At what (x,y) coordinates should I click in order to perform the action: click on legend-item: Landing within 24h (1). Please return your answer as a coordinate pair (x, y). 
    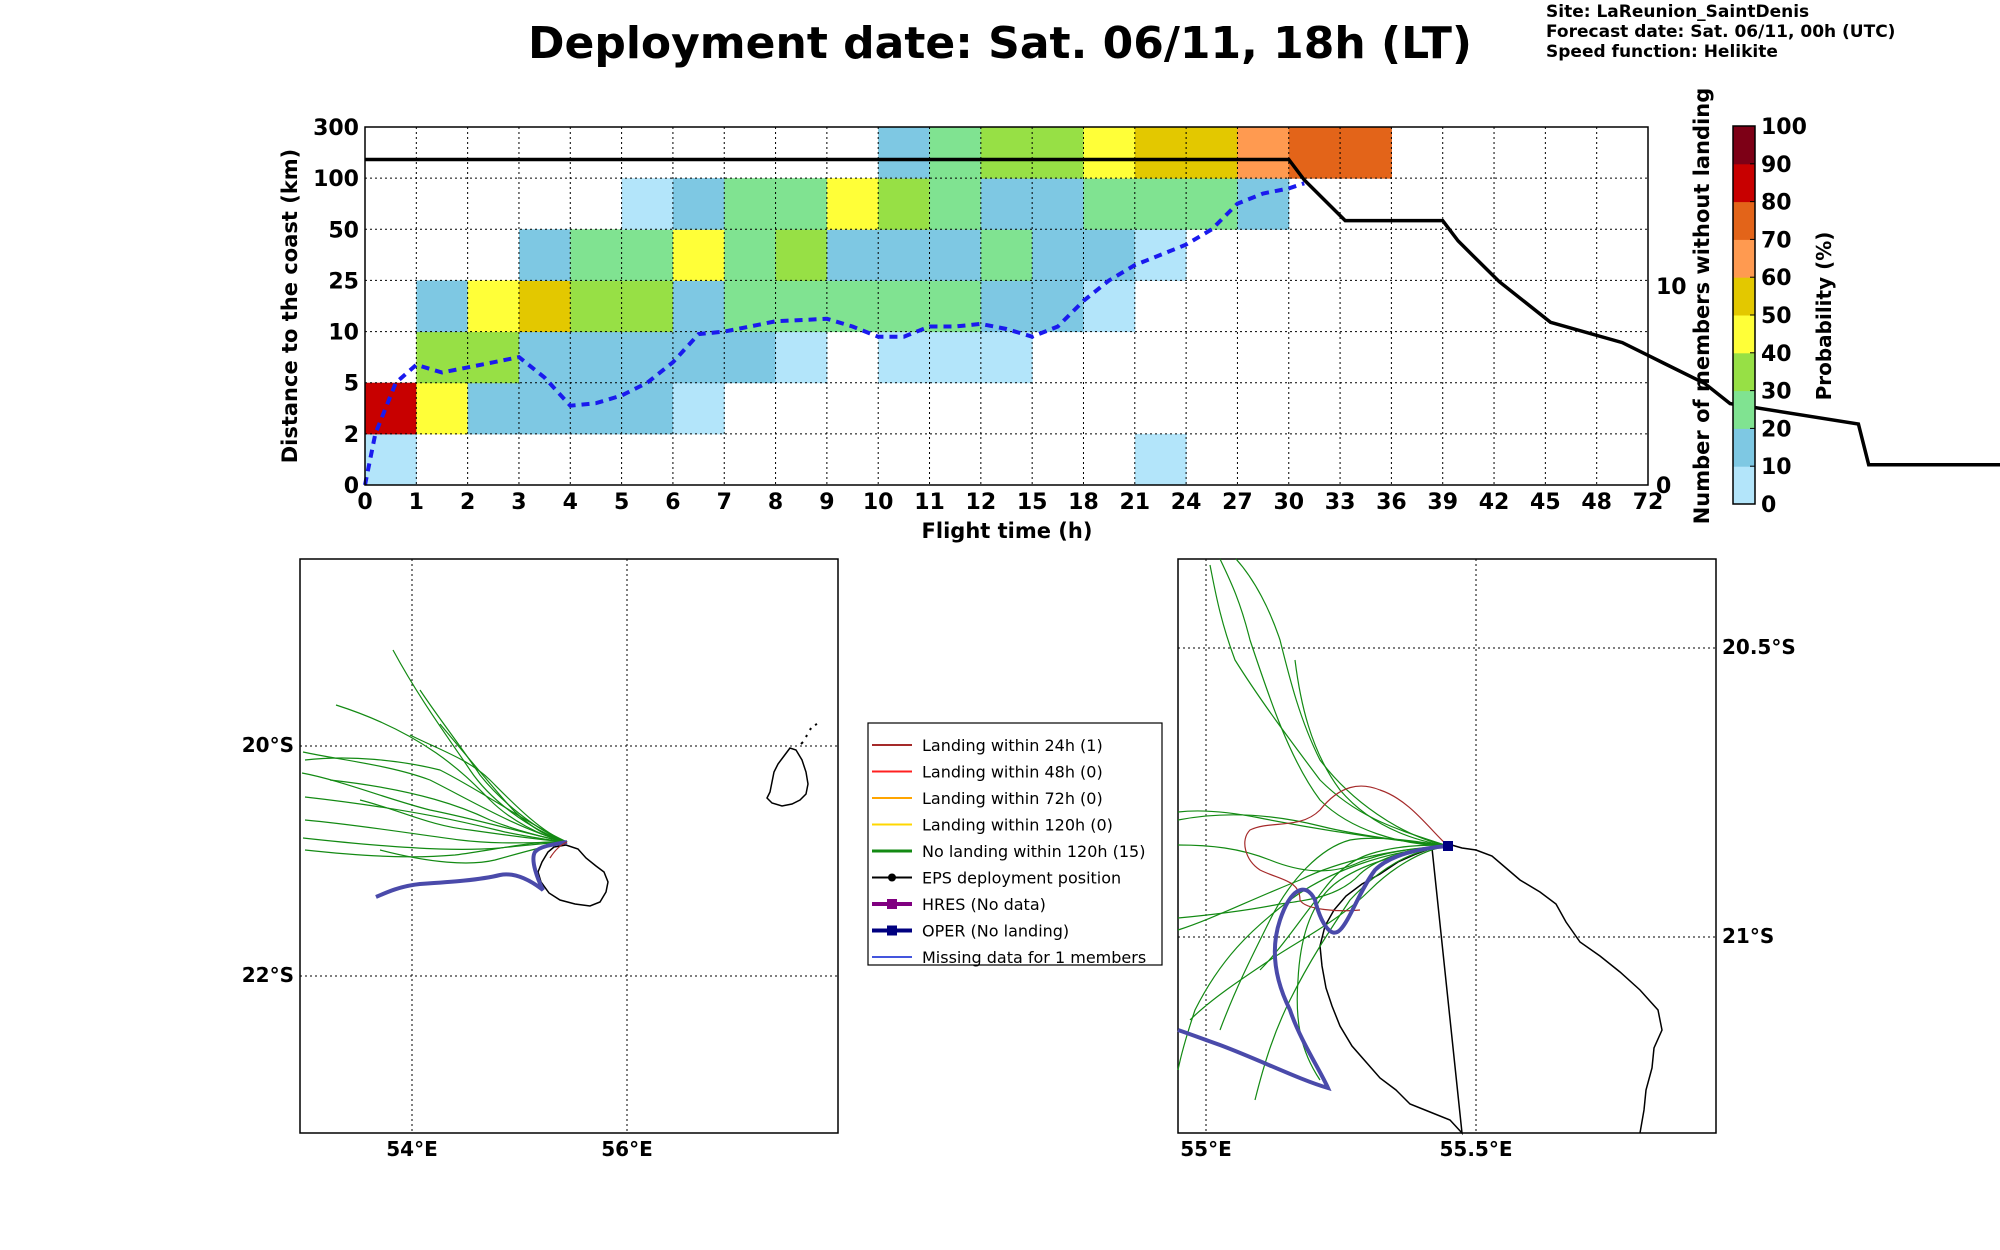
    Looking at the image, I should click on (987, 745).